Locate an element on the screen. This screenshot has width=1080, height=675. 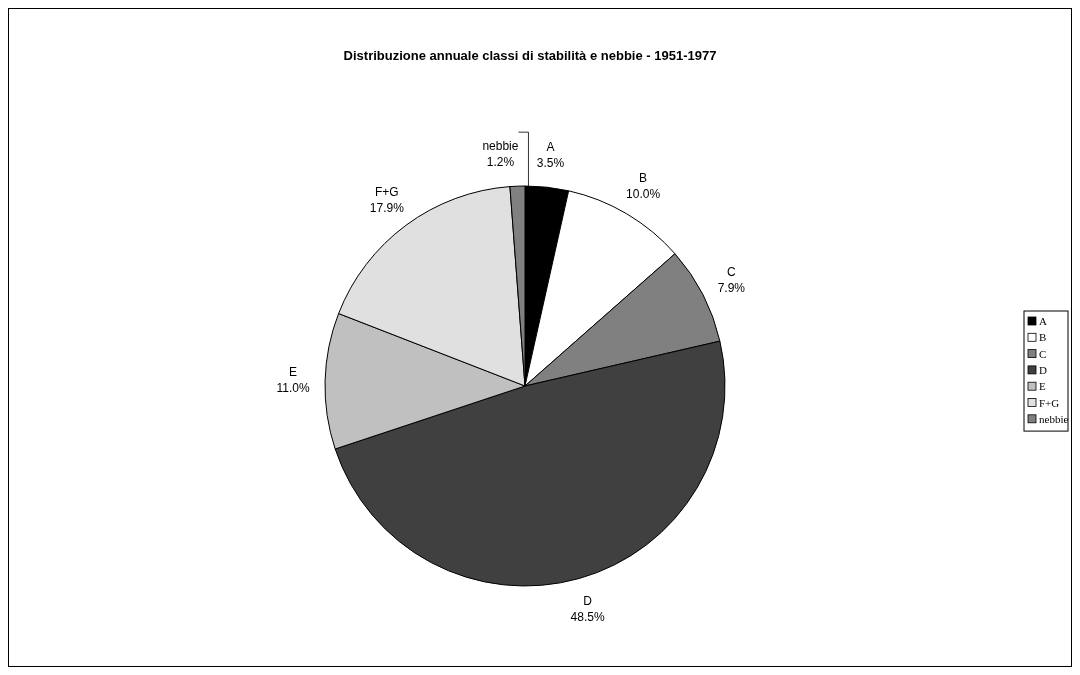
slice-label: A is located at coordinates (550, 147).